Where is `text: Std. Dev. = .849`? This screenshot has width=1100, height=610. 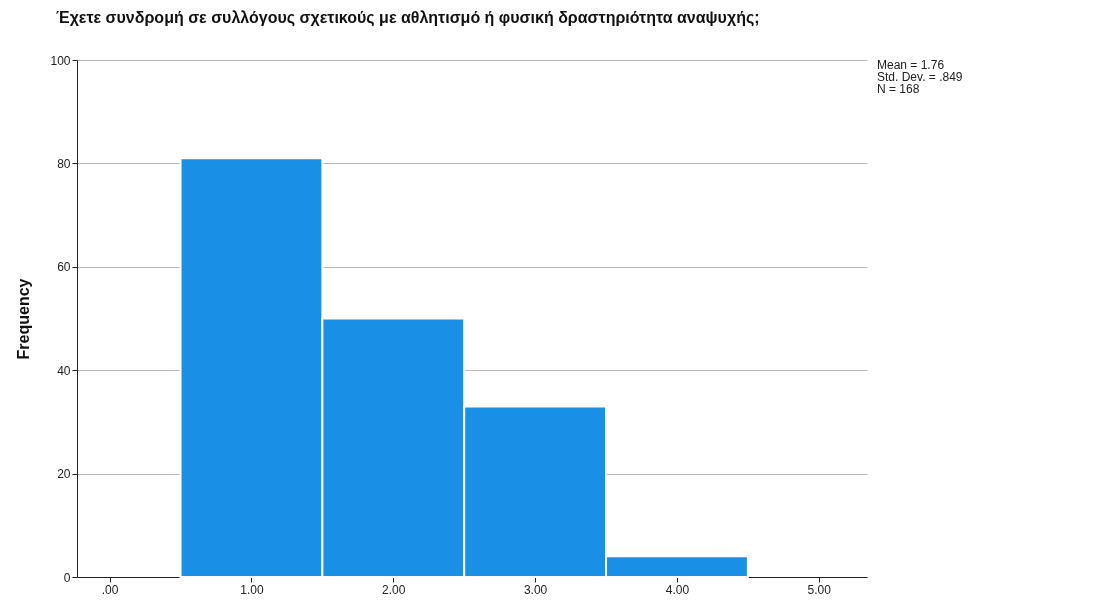
text: Std. Dev. = .849 is located at coordinates (920, 77).